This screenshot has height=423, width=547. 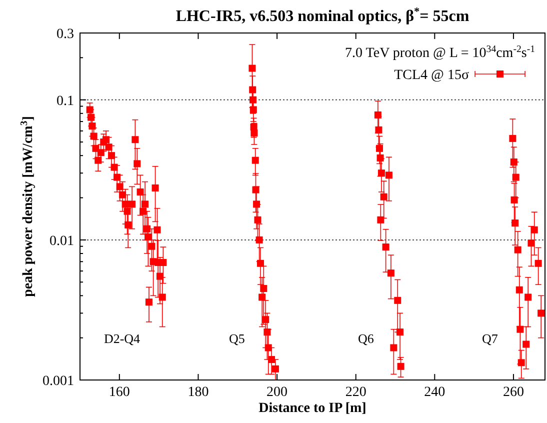 What do you see at coordinates (65, 101) in the screenshot?
I see `y-tick-label: 0.1` at bounding box center [65, 101].